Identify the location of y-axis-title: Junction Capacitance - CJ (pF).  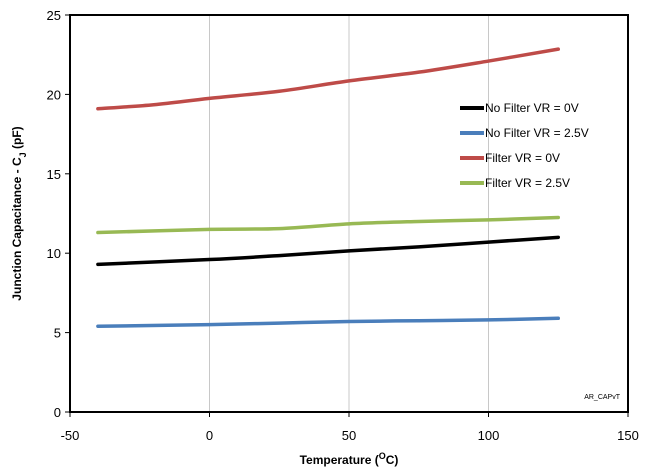
(19, 213).